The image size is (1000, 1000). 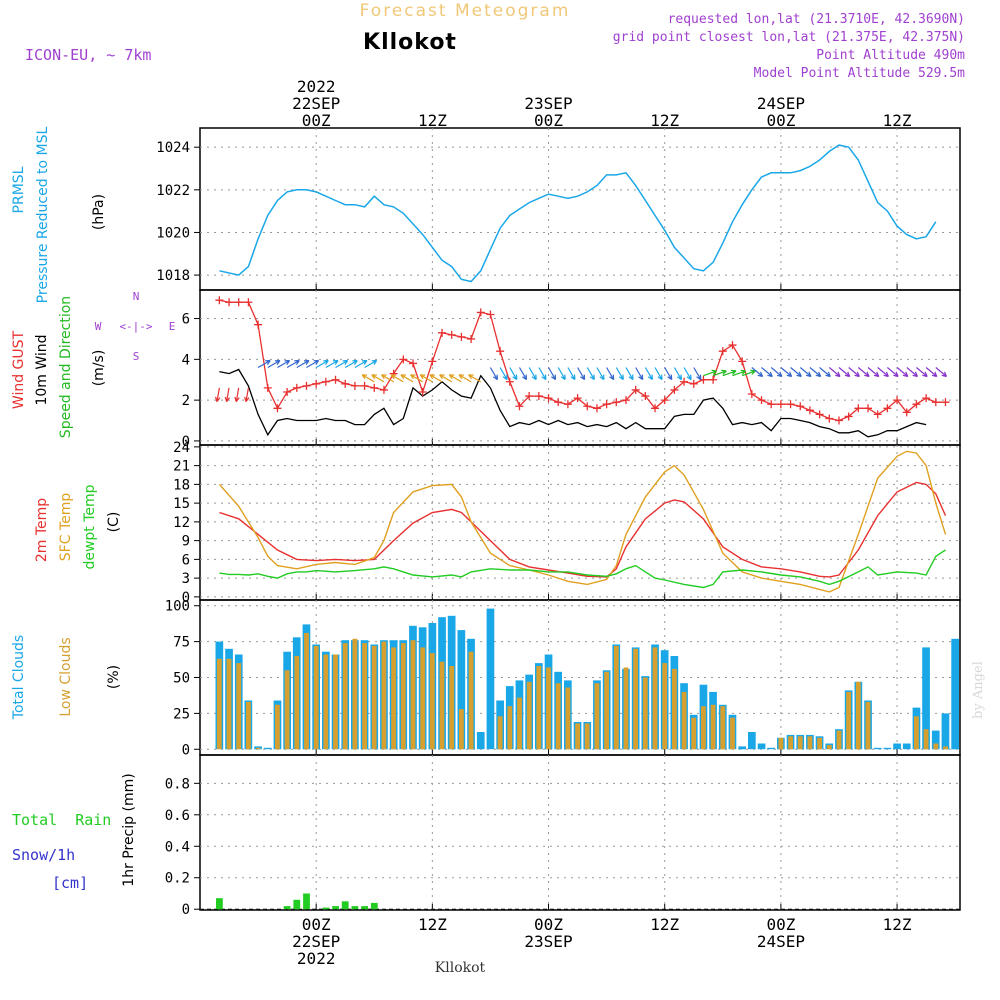 I want to click on temp-label-dewpt: dewpt Temp, so click(x=90, y=526).